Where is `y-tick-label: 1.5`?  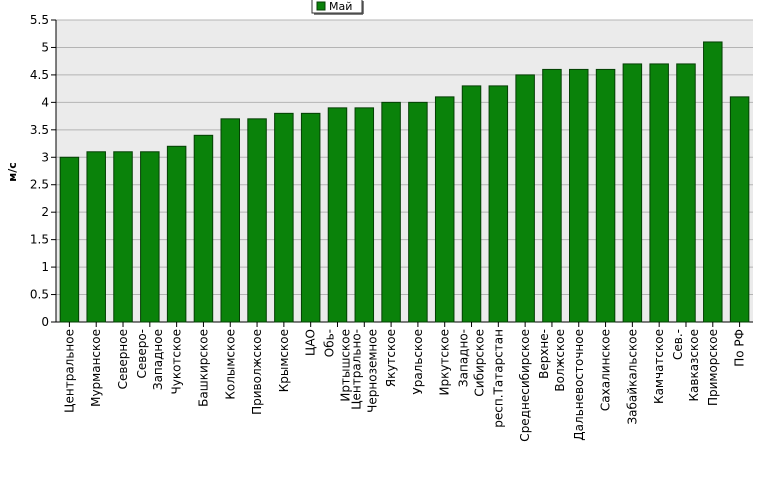 y-tick-label: 1.5 is located at coordinates (39, 240).